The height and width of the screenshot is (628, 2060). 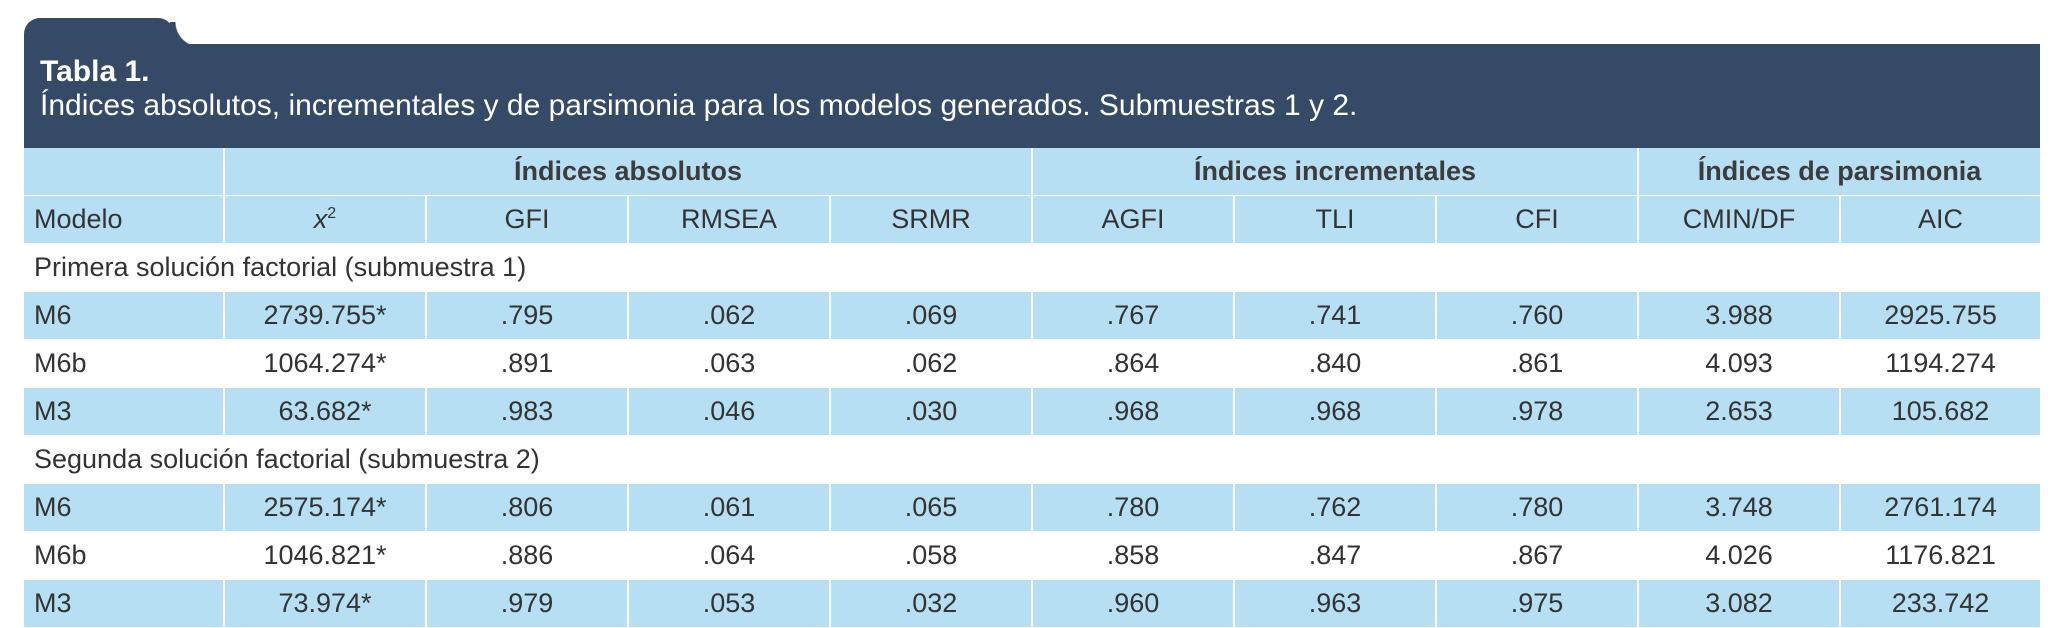 What do you see at coordinates (930, 507) in the screenshot?
I see `cell-srmr: .065` at bounding box center [930, 507].